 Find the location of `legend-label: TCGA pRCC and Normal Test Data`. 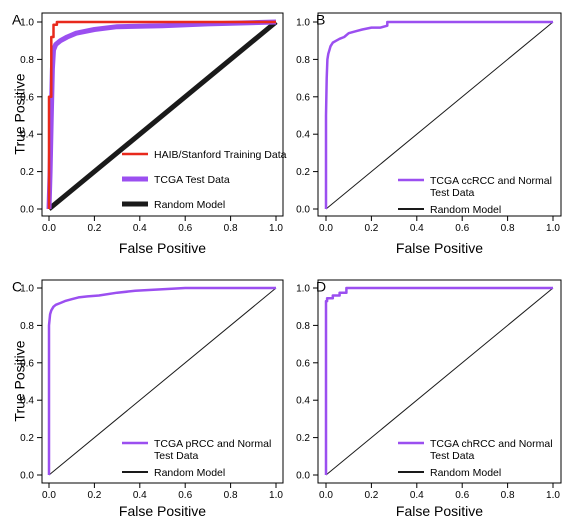

legend-label: TCGA pRCC and Normal Test Data is located at coordinates (212, 450).